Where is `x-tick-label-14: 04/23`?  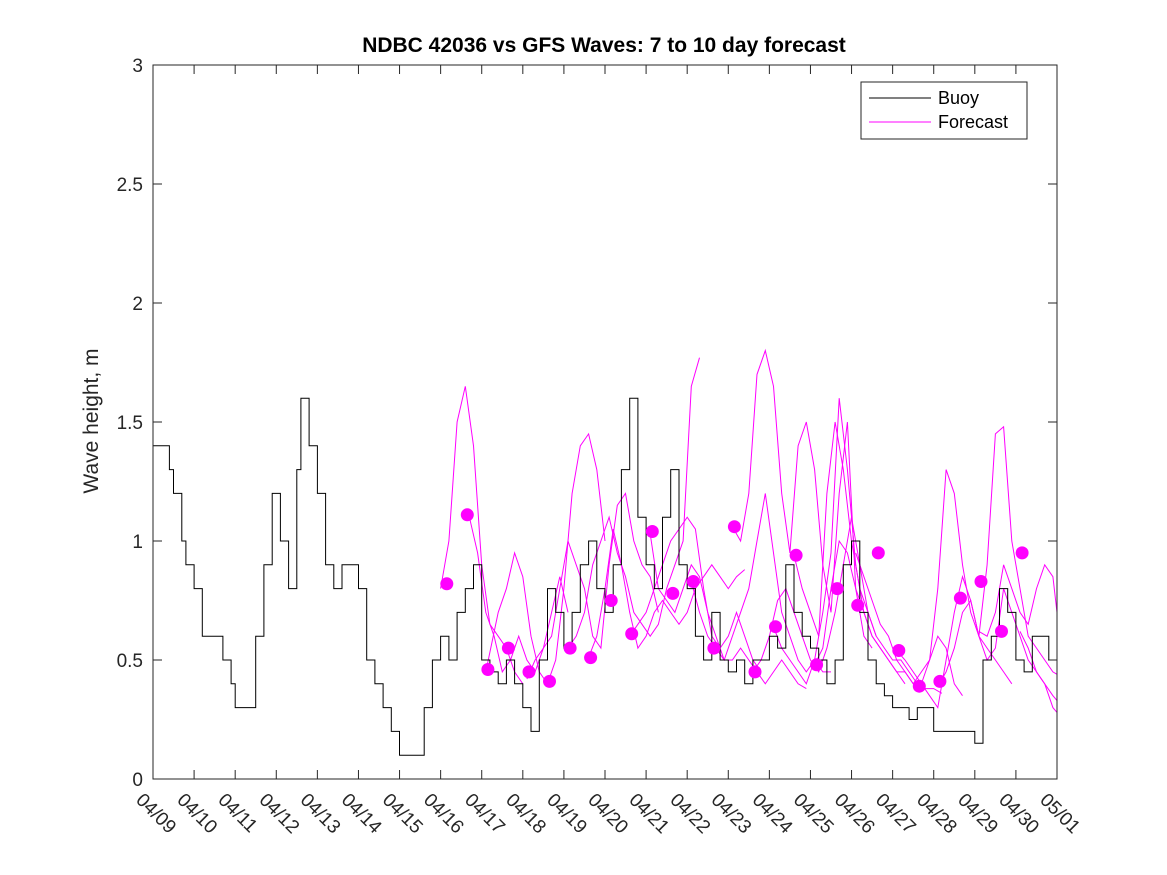
x-tick-label-14: 04/23 is located at coordinates (731, 814).